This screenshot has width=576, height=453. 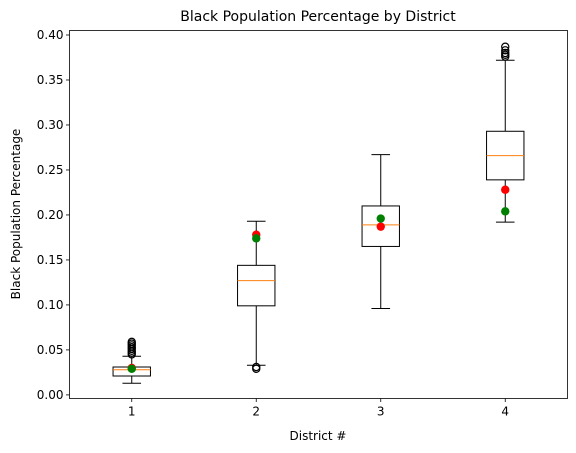 I want to click on y-tick-label: 0.20, so click(x=50, y=215).